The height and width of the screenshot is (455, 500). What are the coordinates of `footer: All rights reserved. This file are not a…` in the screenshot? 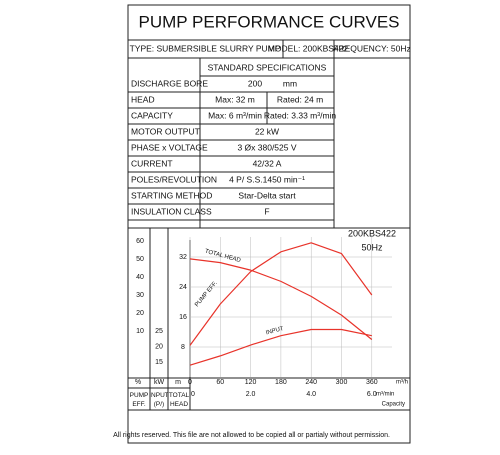 It's located at (251, 435).